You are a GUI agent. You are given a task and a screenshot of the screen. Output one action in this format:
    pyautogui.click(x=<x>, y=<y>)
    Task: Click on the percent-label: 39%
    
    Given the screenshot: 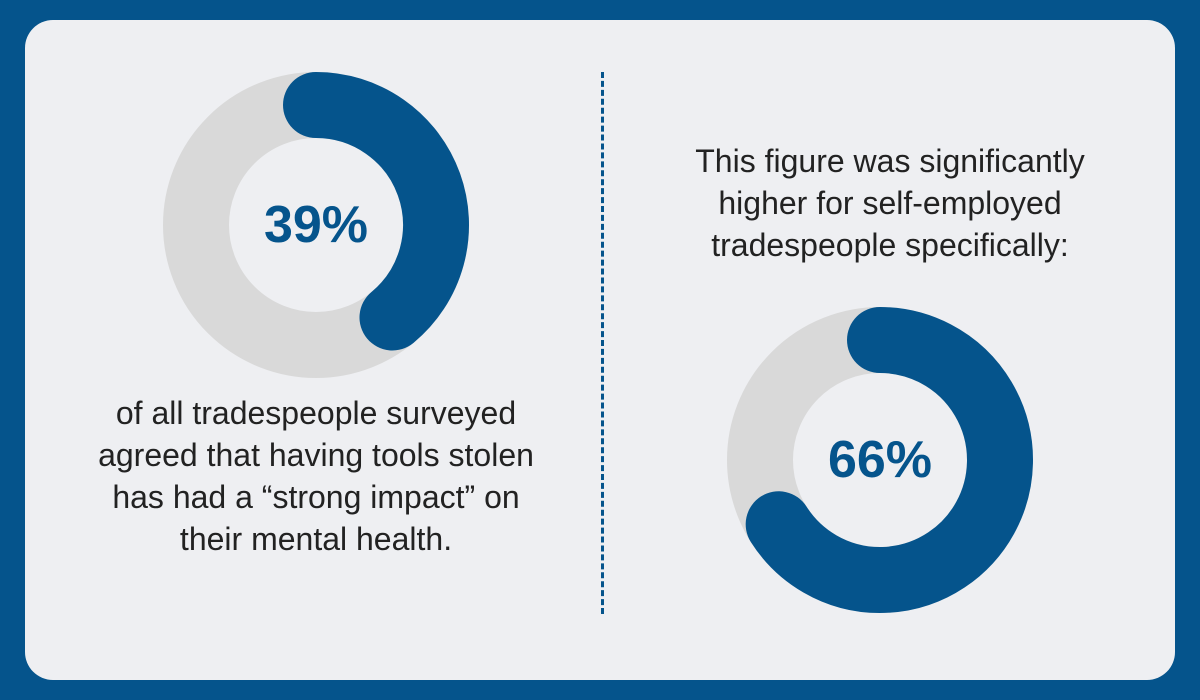 What is the action you would take?
    pyautogui.click(x=316, y=225)
    